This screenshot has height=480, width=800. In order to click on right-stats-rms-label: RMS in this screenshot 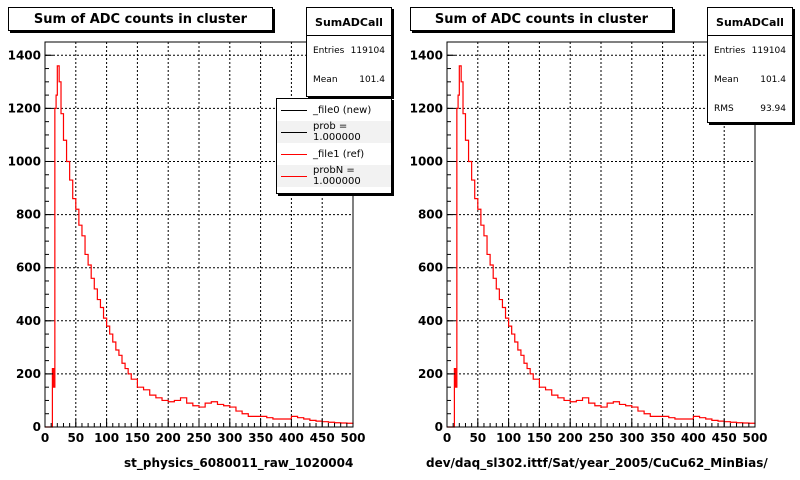, I will do `click(724, 108)`.